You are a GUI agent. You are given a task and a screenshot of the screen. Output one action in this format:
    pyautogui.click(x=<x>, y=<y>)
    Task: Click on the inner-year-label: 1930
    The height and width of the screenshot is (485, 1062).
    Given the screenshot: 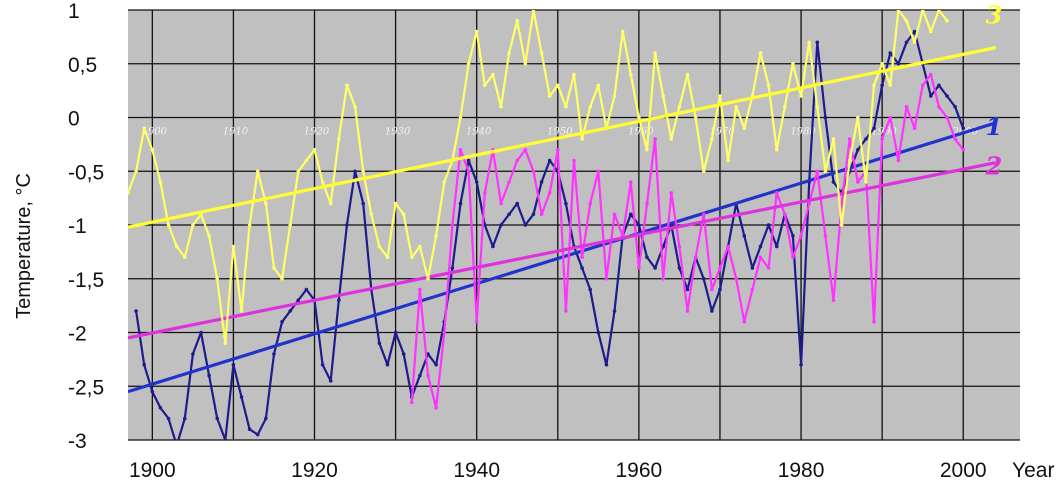 What is the action you would take?
    pyautogui.click(x=398, y=132)
    